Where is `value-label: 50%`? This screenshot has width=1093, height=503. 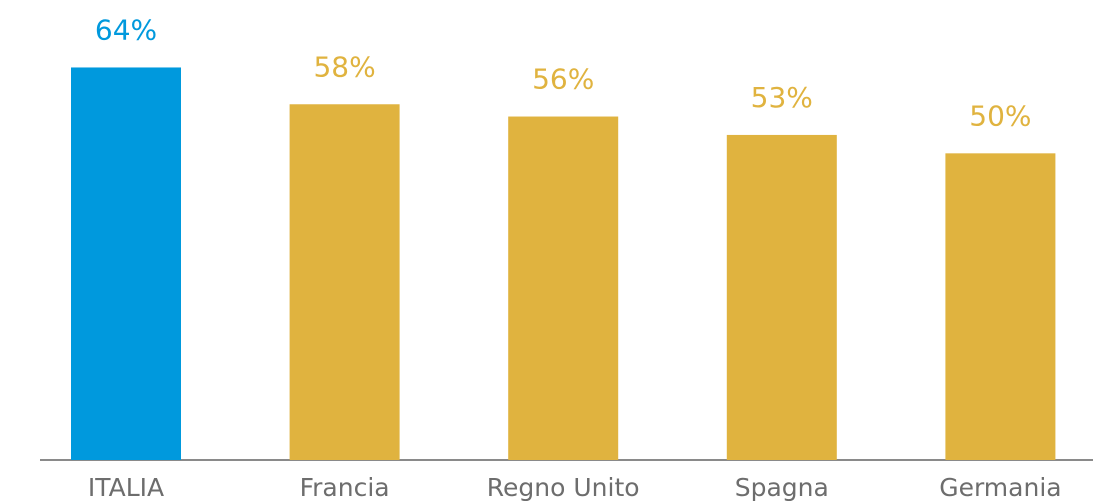 value-label: 50% is located at coordinates (1000, 115).